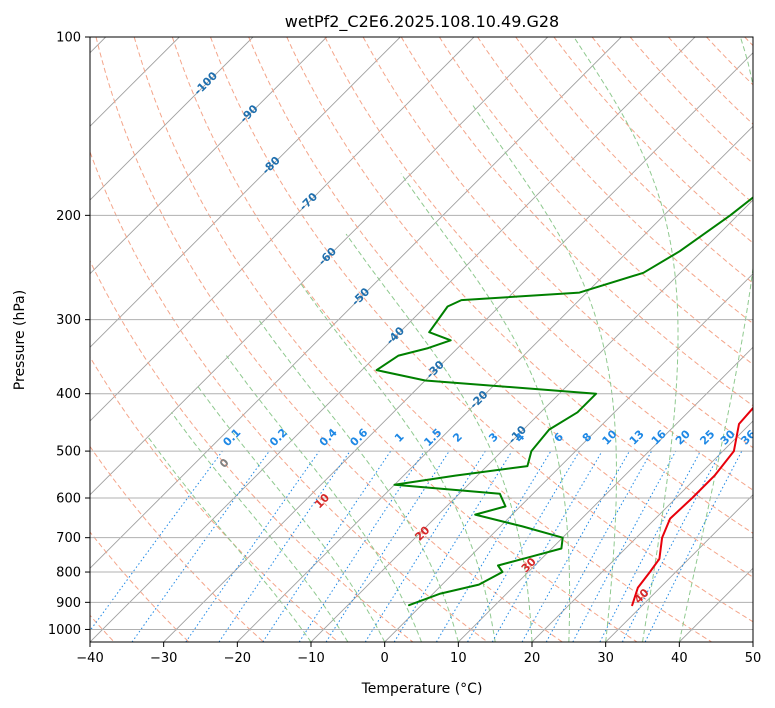 This screenshot has width=775, height=708. I want to click on chart-title: wetPf2_C2E6.2025.108.10.49.G28, so click(422, 22).